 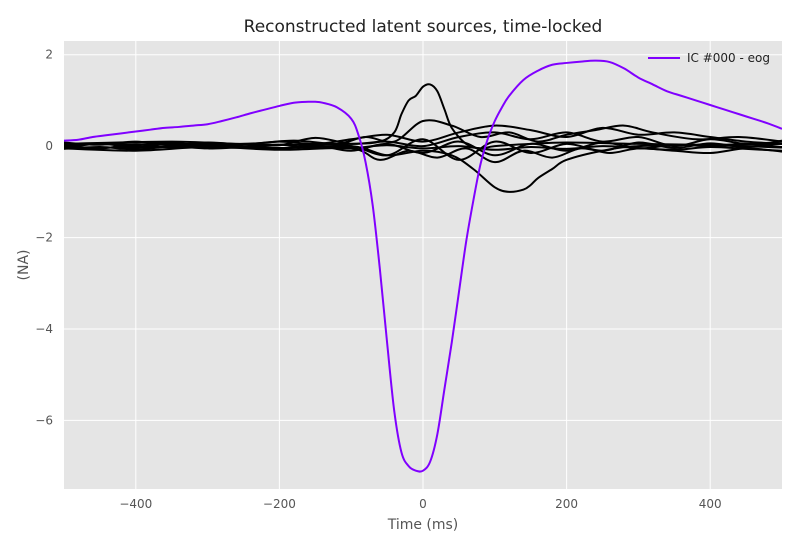 I want to click on y-tick-label: −6, so click(x=44, y=420).